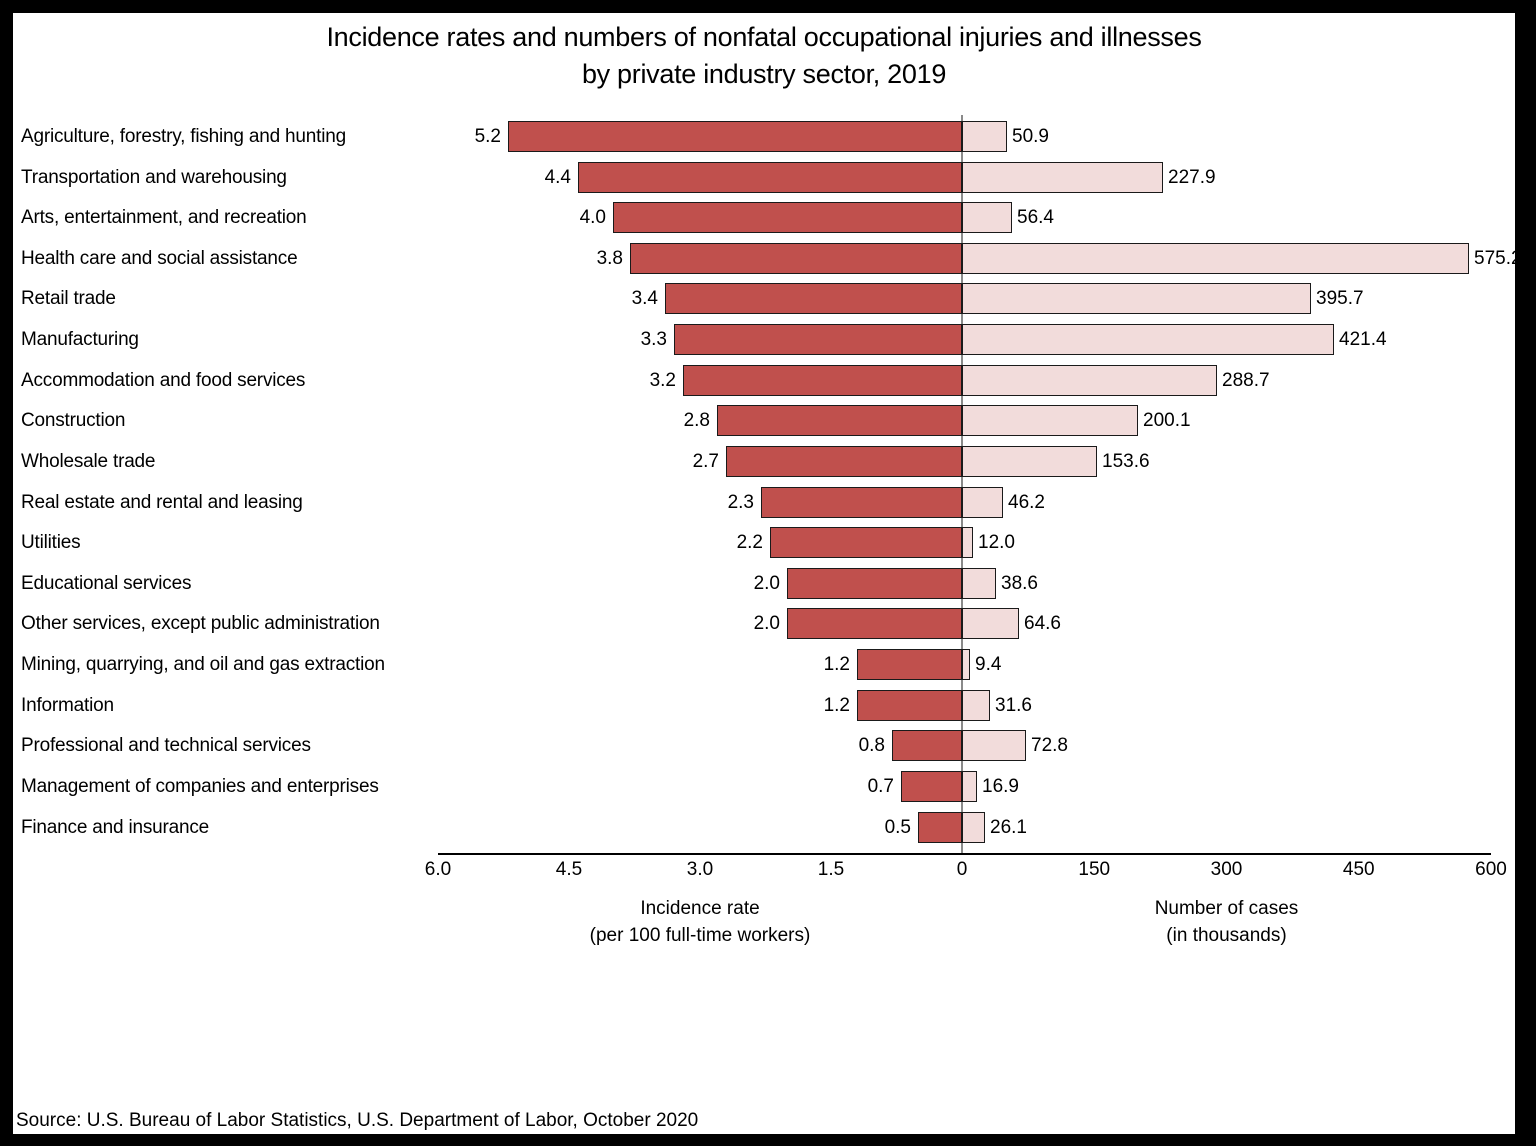 Image resolution: width=1536 pixels, height=1146 pixels. I want to click on rate-value-label: 5.2, so click(487, 136).